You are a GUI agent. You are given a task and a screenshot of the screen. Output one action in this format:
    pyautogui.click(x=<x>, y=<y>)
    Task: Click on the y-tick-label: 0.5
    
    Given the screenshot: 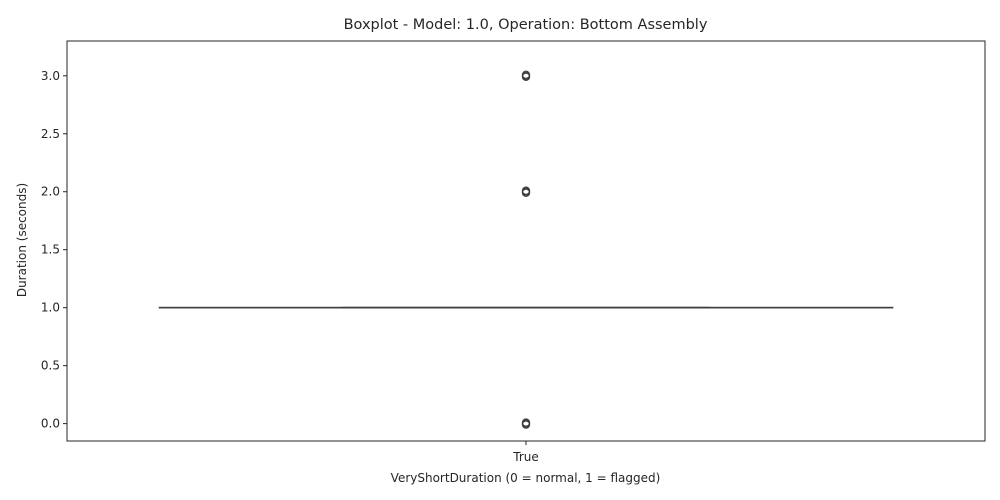 What is the action you would take?
    pyautogui.click(x=50, y=366)
    